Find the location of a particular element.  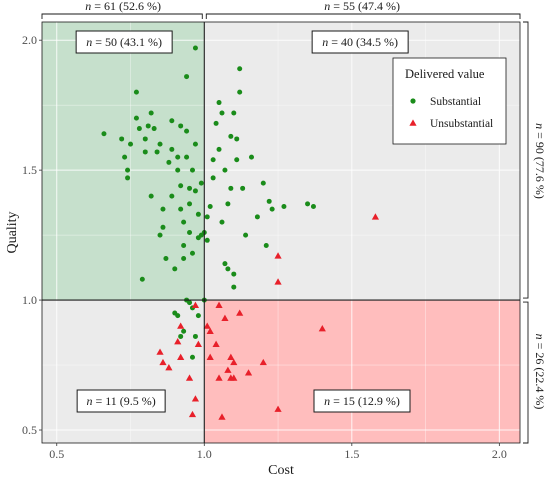

legend-title: Delivered value is located at coordinates (445, 74).